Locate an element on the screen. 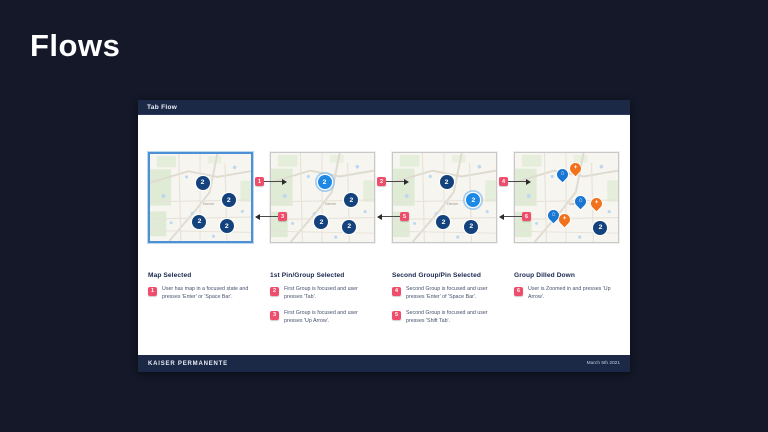 The height and width of the screenshot is (432, 768). map-thumbnail-first-group-selected: Denver 2 2 2 2 is located at coordinates (322, 197).